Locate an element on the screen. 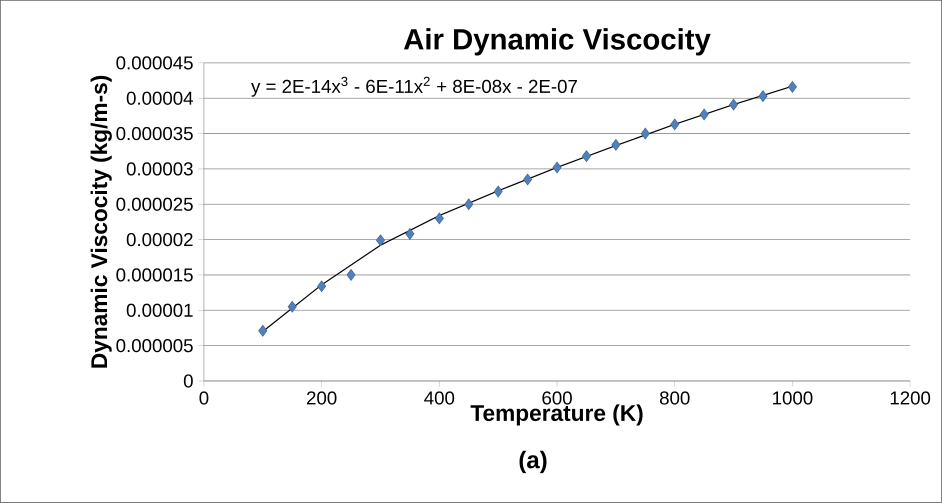 This screenshot has height=503, width=942. x-tick-label: 1200 is located at coordinates (910, 398).